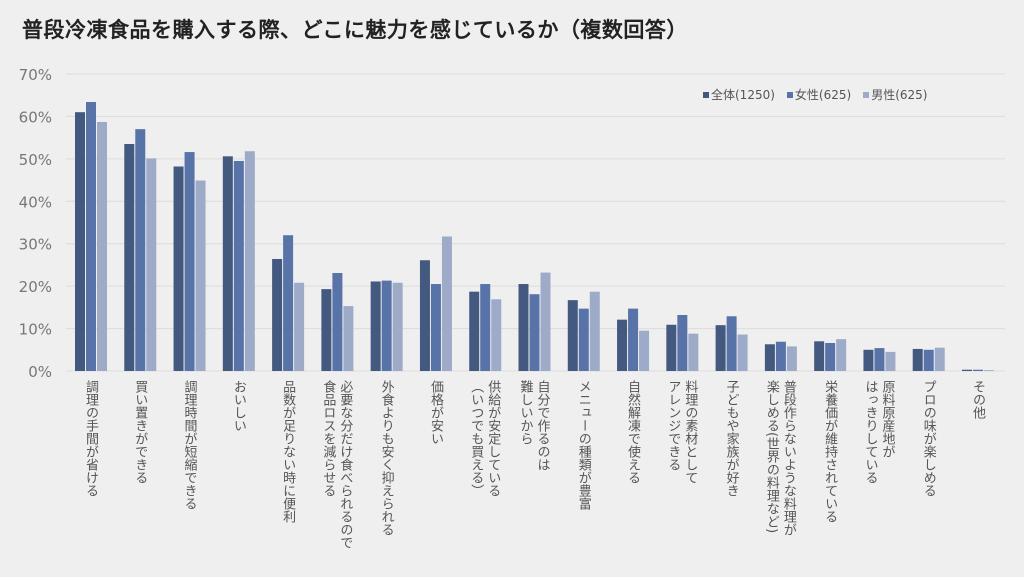 This screenshot has width=1024, height=577. I want to click on x-tick-label: 原料原産地が はっきりしている, so click(878, 432).